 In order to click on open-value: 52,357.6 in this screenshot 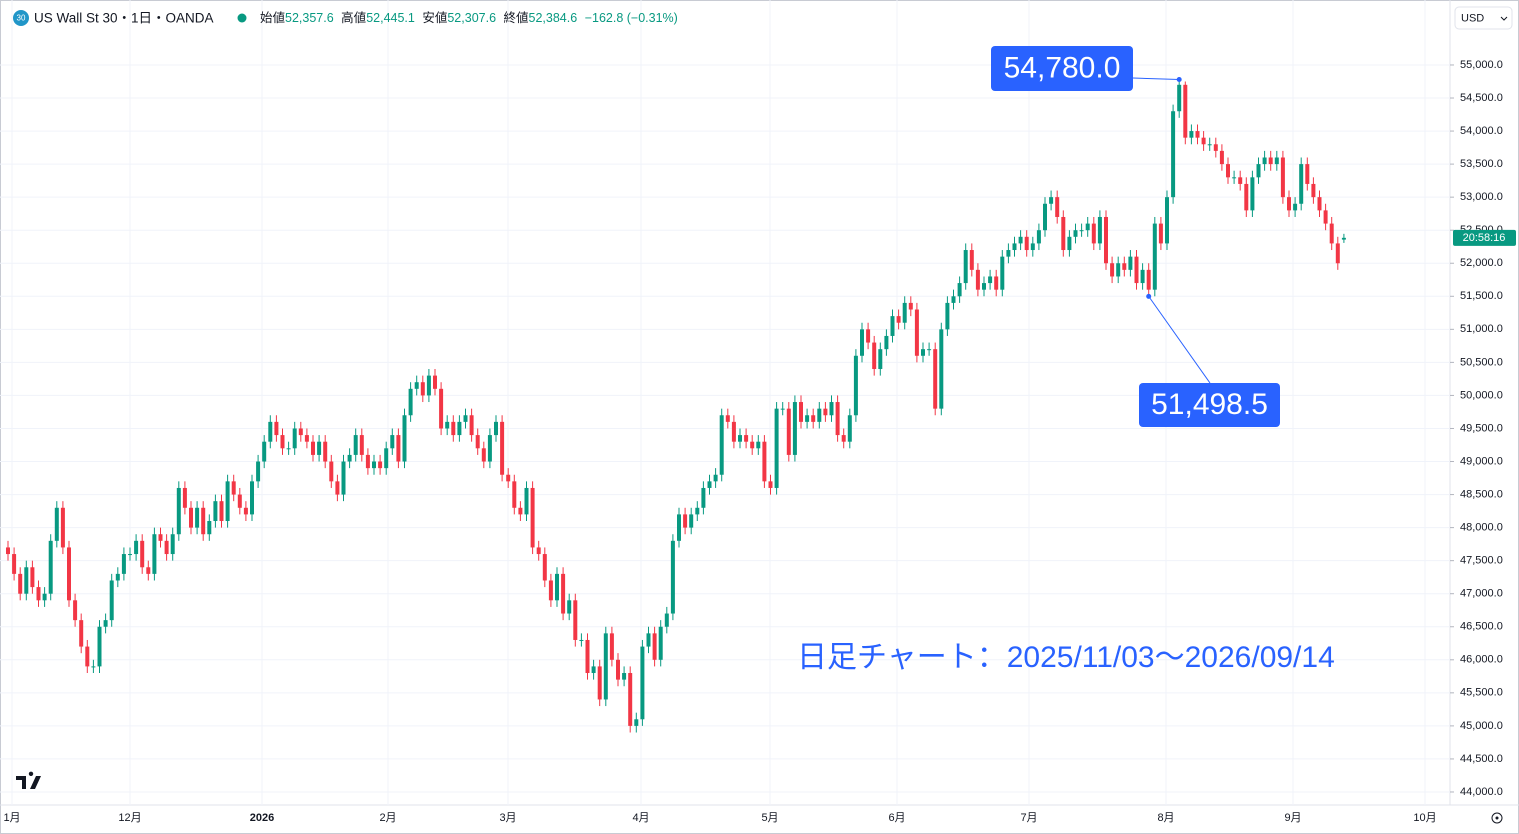, I will do `click(309, 18)`.